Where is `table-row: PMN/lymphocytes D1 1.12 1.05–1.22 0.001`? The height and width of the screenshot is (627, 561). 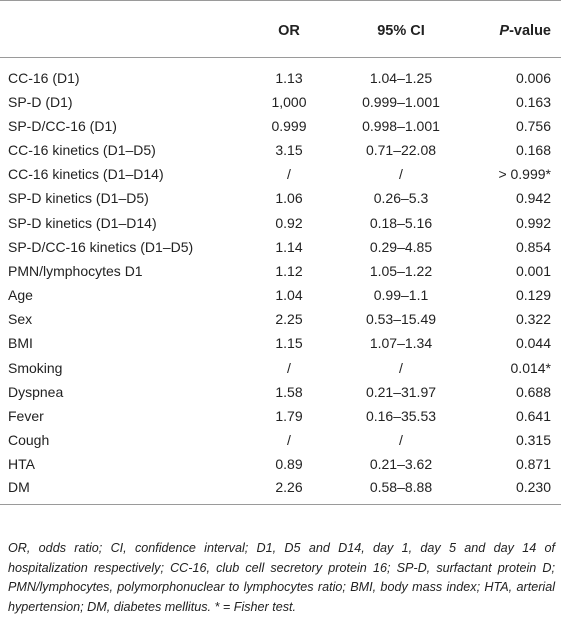 table-row: PMN/lymphocytes D1 1.12 1.05–1.22 0.001 is located at coordinates (280, 271).